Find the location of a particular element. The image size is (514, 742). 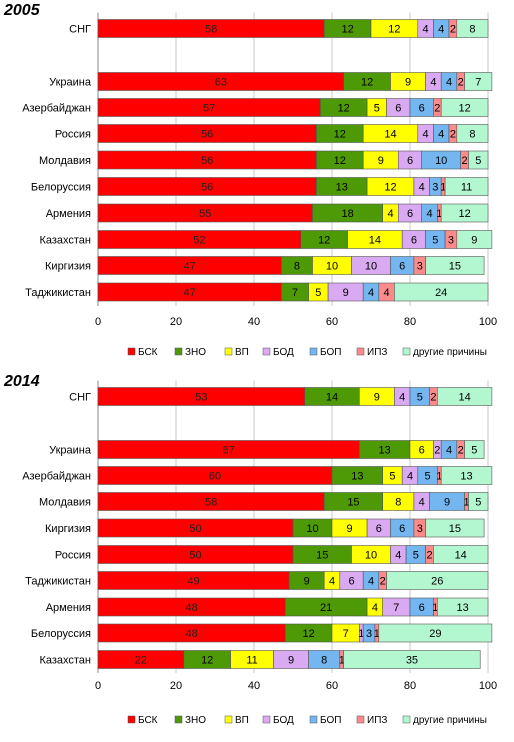

legend-swatch-vp is located at coordinates (228, 719).